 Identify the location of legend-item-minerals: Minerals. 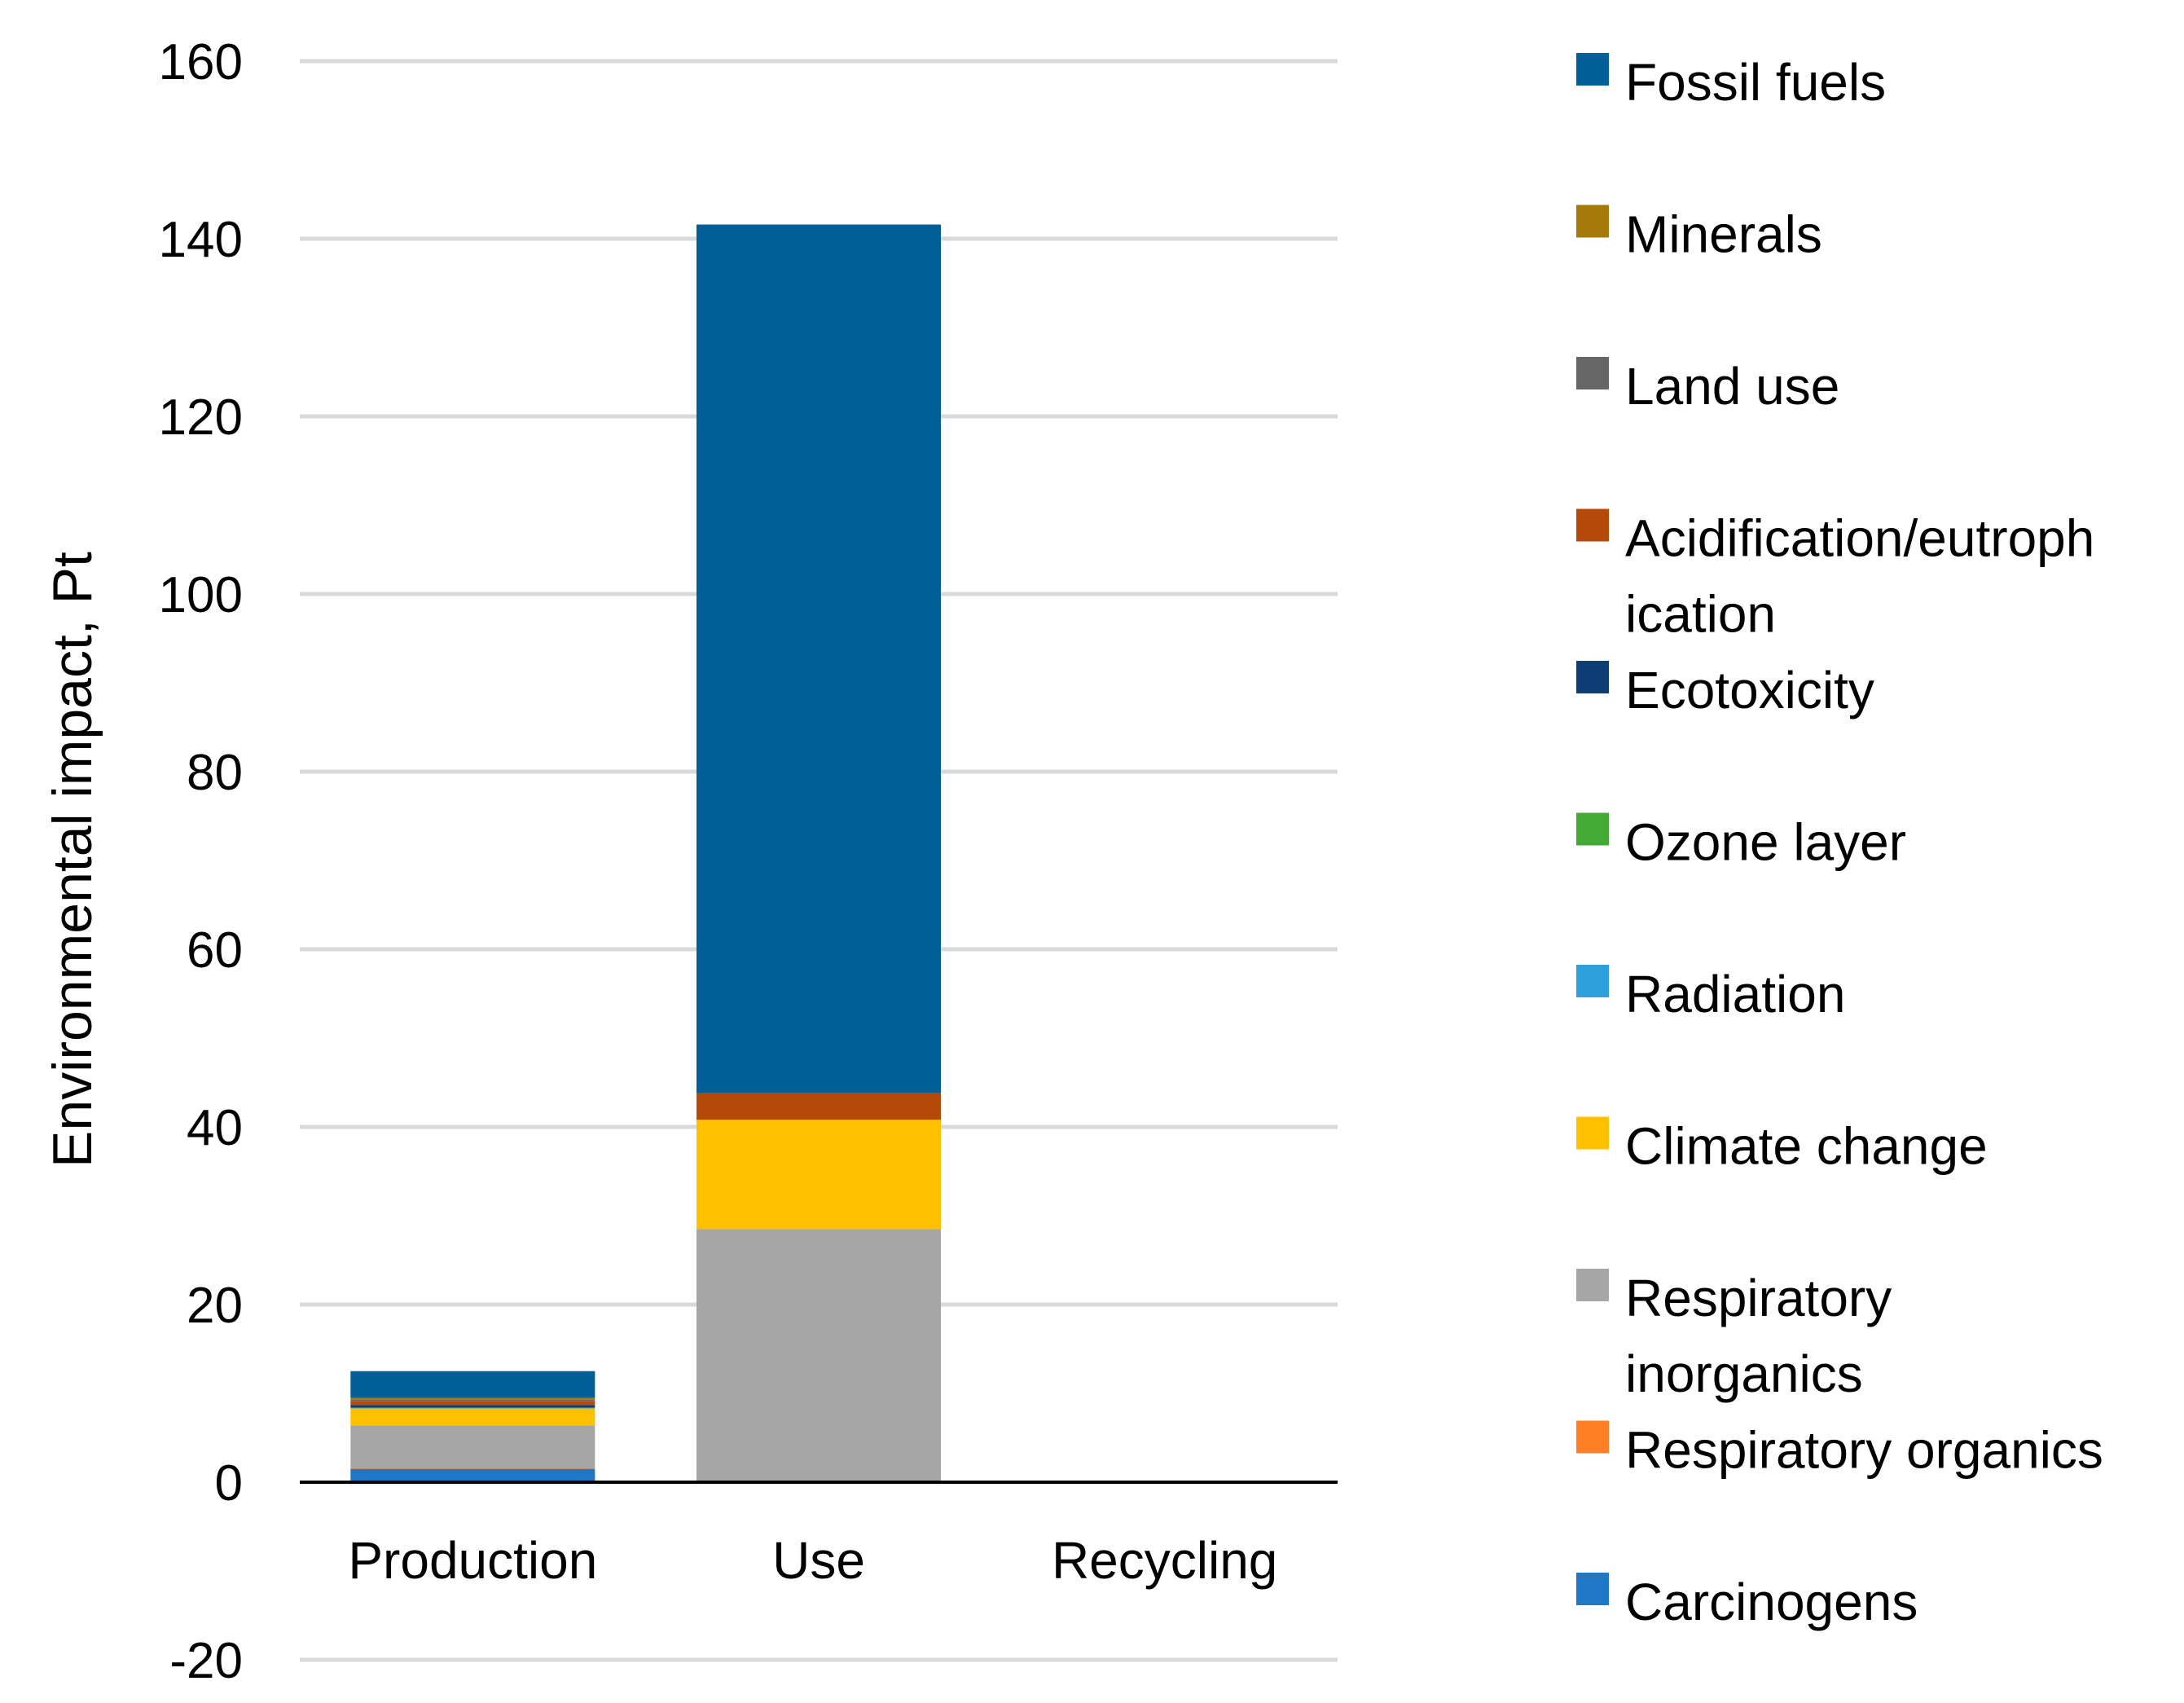
(1699, 234).